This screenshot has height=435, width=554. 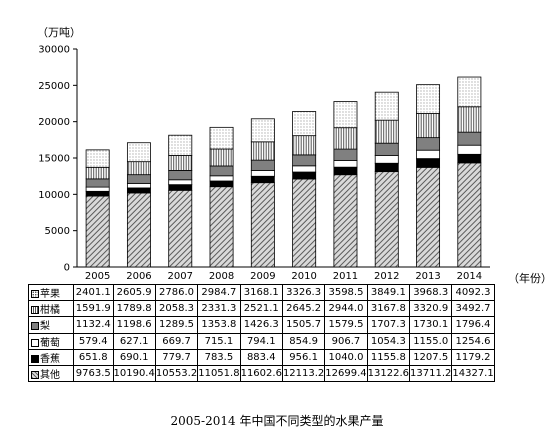 What do you see at coordinates (221, 138) in the screenshot?
I see `bar-segment-apple-2008` at bounding box center [221, 138].